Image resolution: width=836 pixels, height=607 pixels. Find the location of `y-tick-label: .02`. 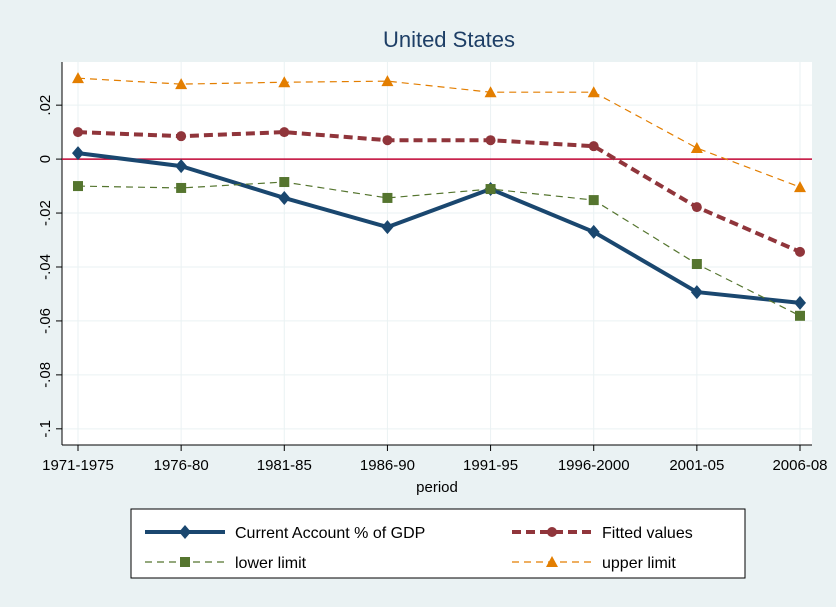

y-tick-label: .02 is located at coordinates (45, 105).